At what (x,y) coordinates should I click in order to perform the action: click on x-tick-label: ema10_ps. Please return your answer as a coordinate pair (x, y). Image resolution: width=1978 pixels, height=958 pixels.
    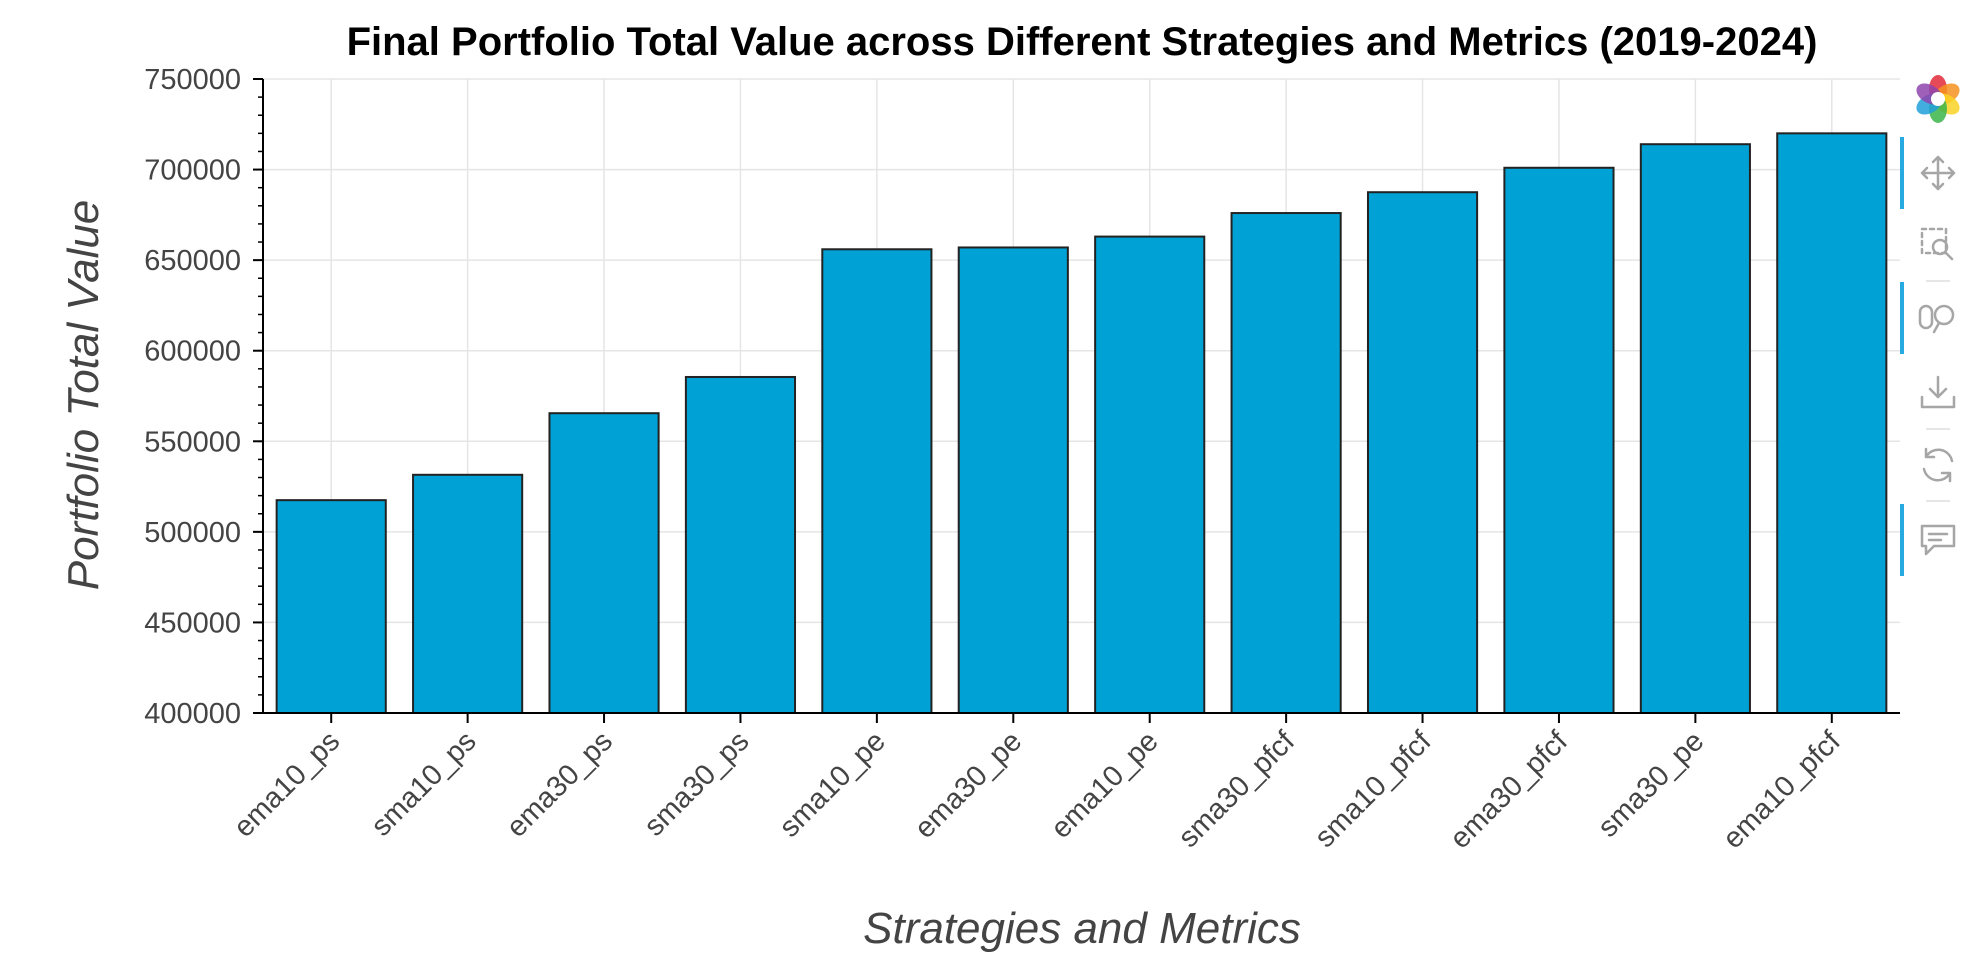
    Looking at the image, I should click on (287, 784).